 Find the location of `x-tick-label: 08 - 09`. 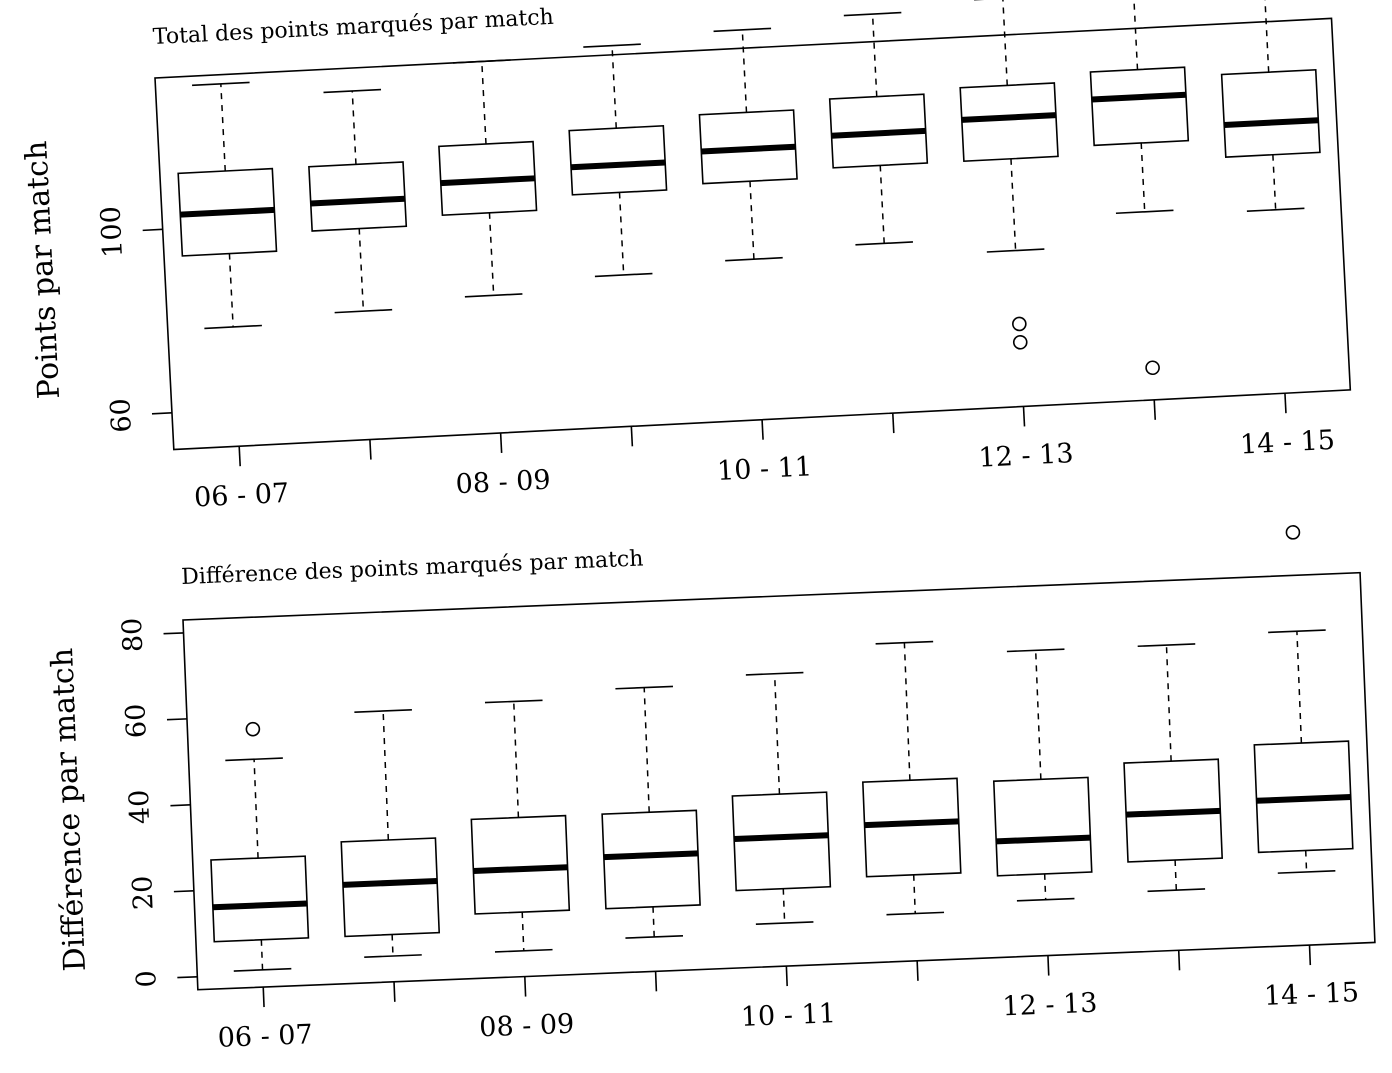

x-tick-label: 08 - 09 is located at coordinates (527, 1026).